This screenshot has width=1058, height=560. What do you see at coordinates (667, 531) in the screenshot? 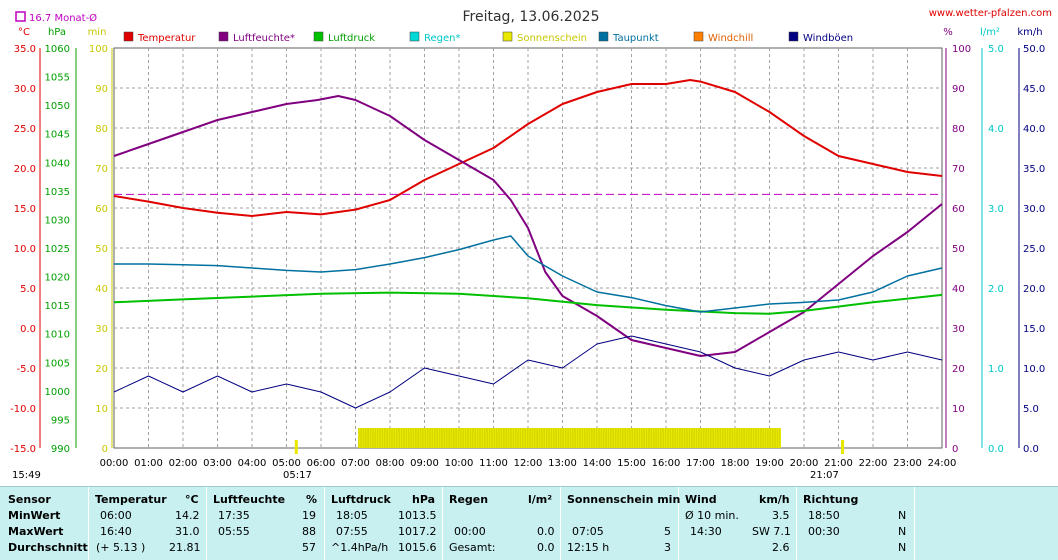
I see `sun-max: 5` at bounding box center [667, 531].